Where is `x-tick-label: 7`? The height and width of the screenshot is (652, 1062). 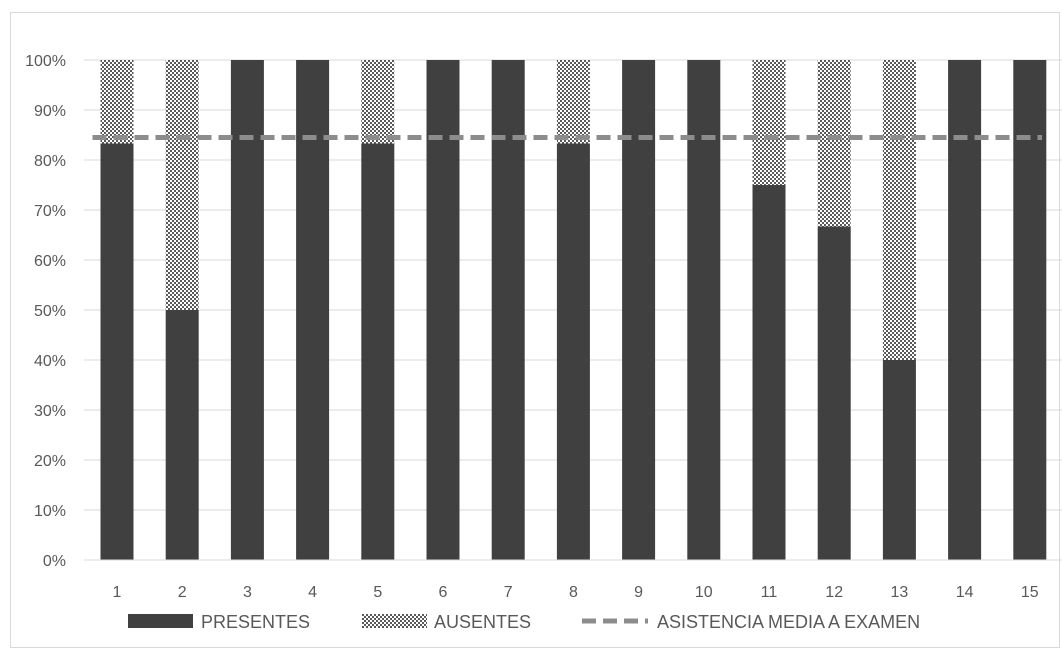 x-tick-label: 7 is located at coordinates (508, 592).